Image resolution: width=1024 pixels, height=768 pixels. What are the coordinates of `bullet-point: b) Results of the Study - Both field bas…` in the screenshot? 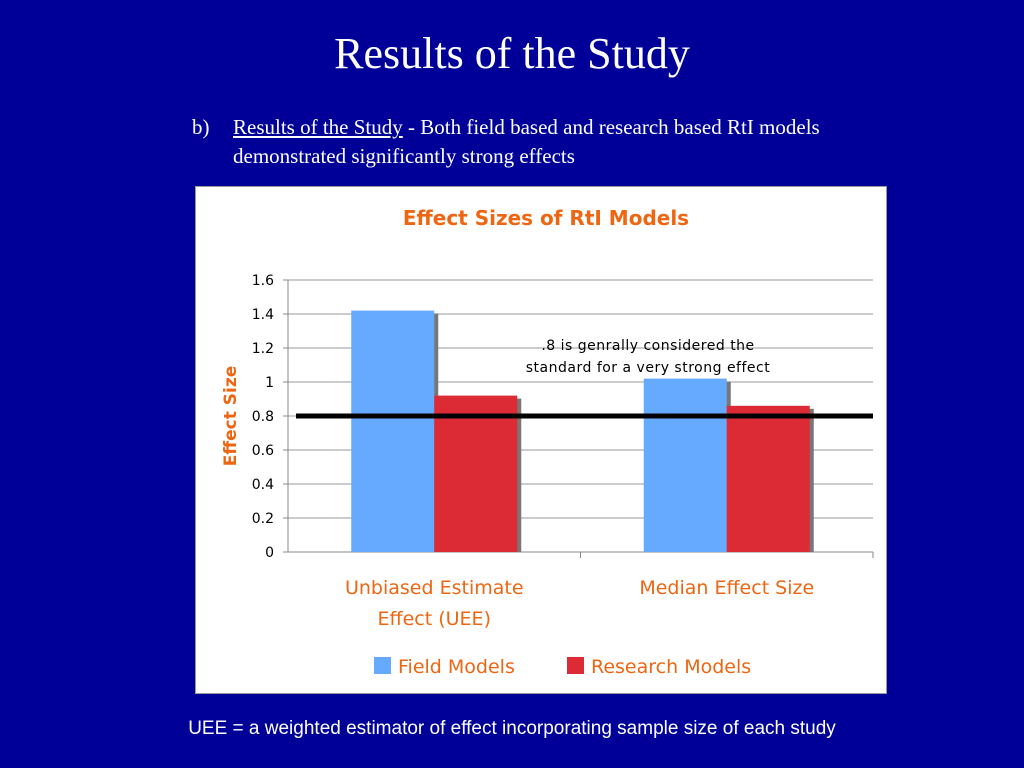 It's located at (542, 142).